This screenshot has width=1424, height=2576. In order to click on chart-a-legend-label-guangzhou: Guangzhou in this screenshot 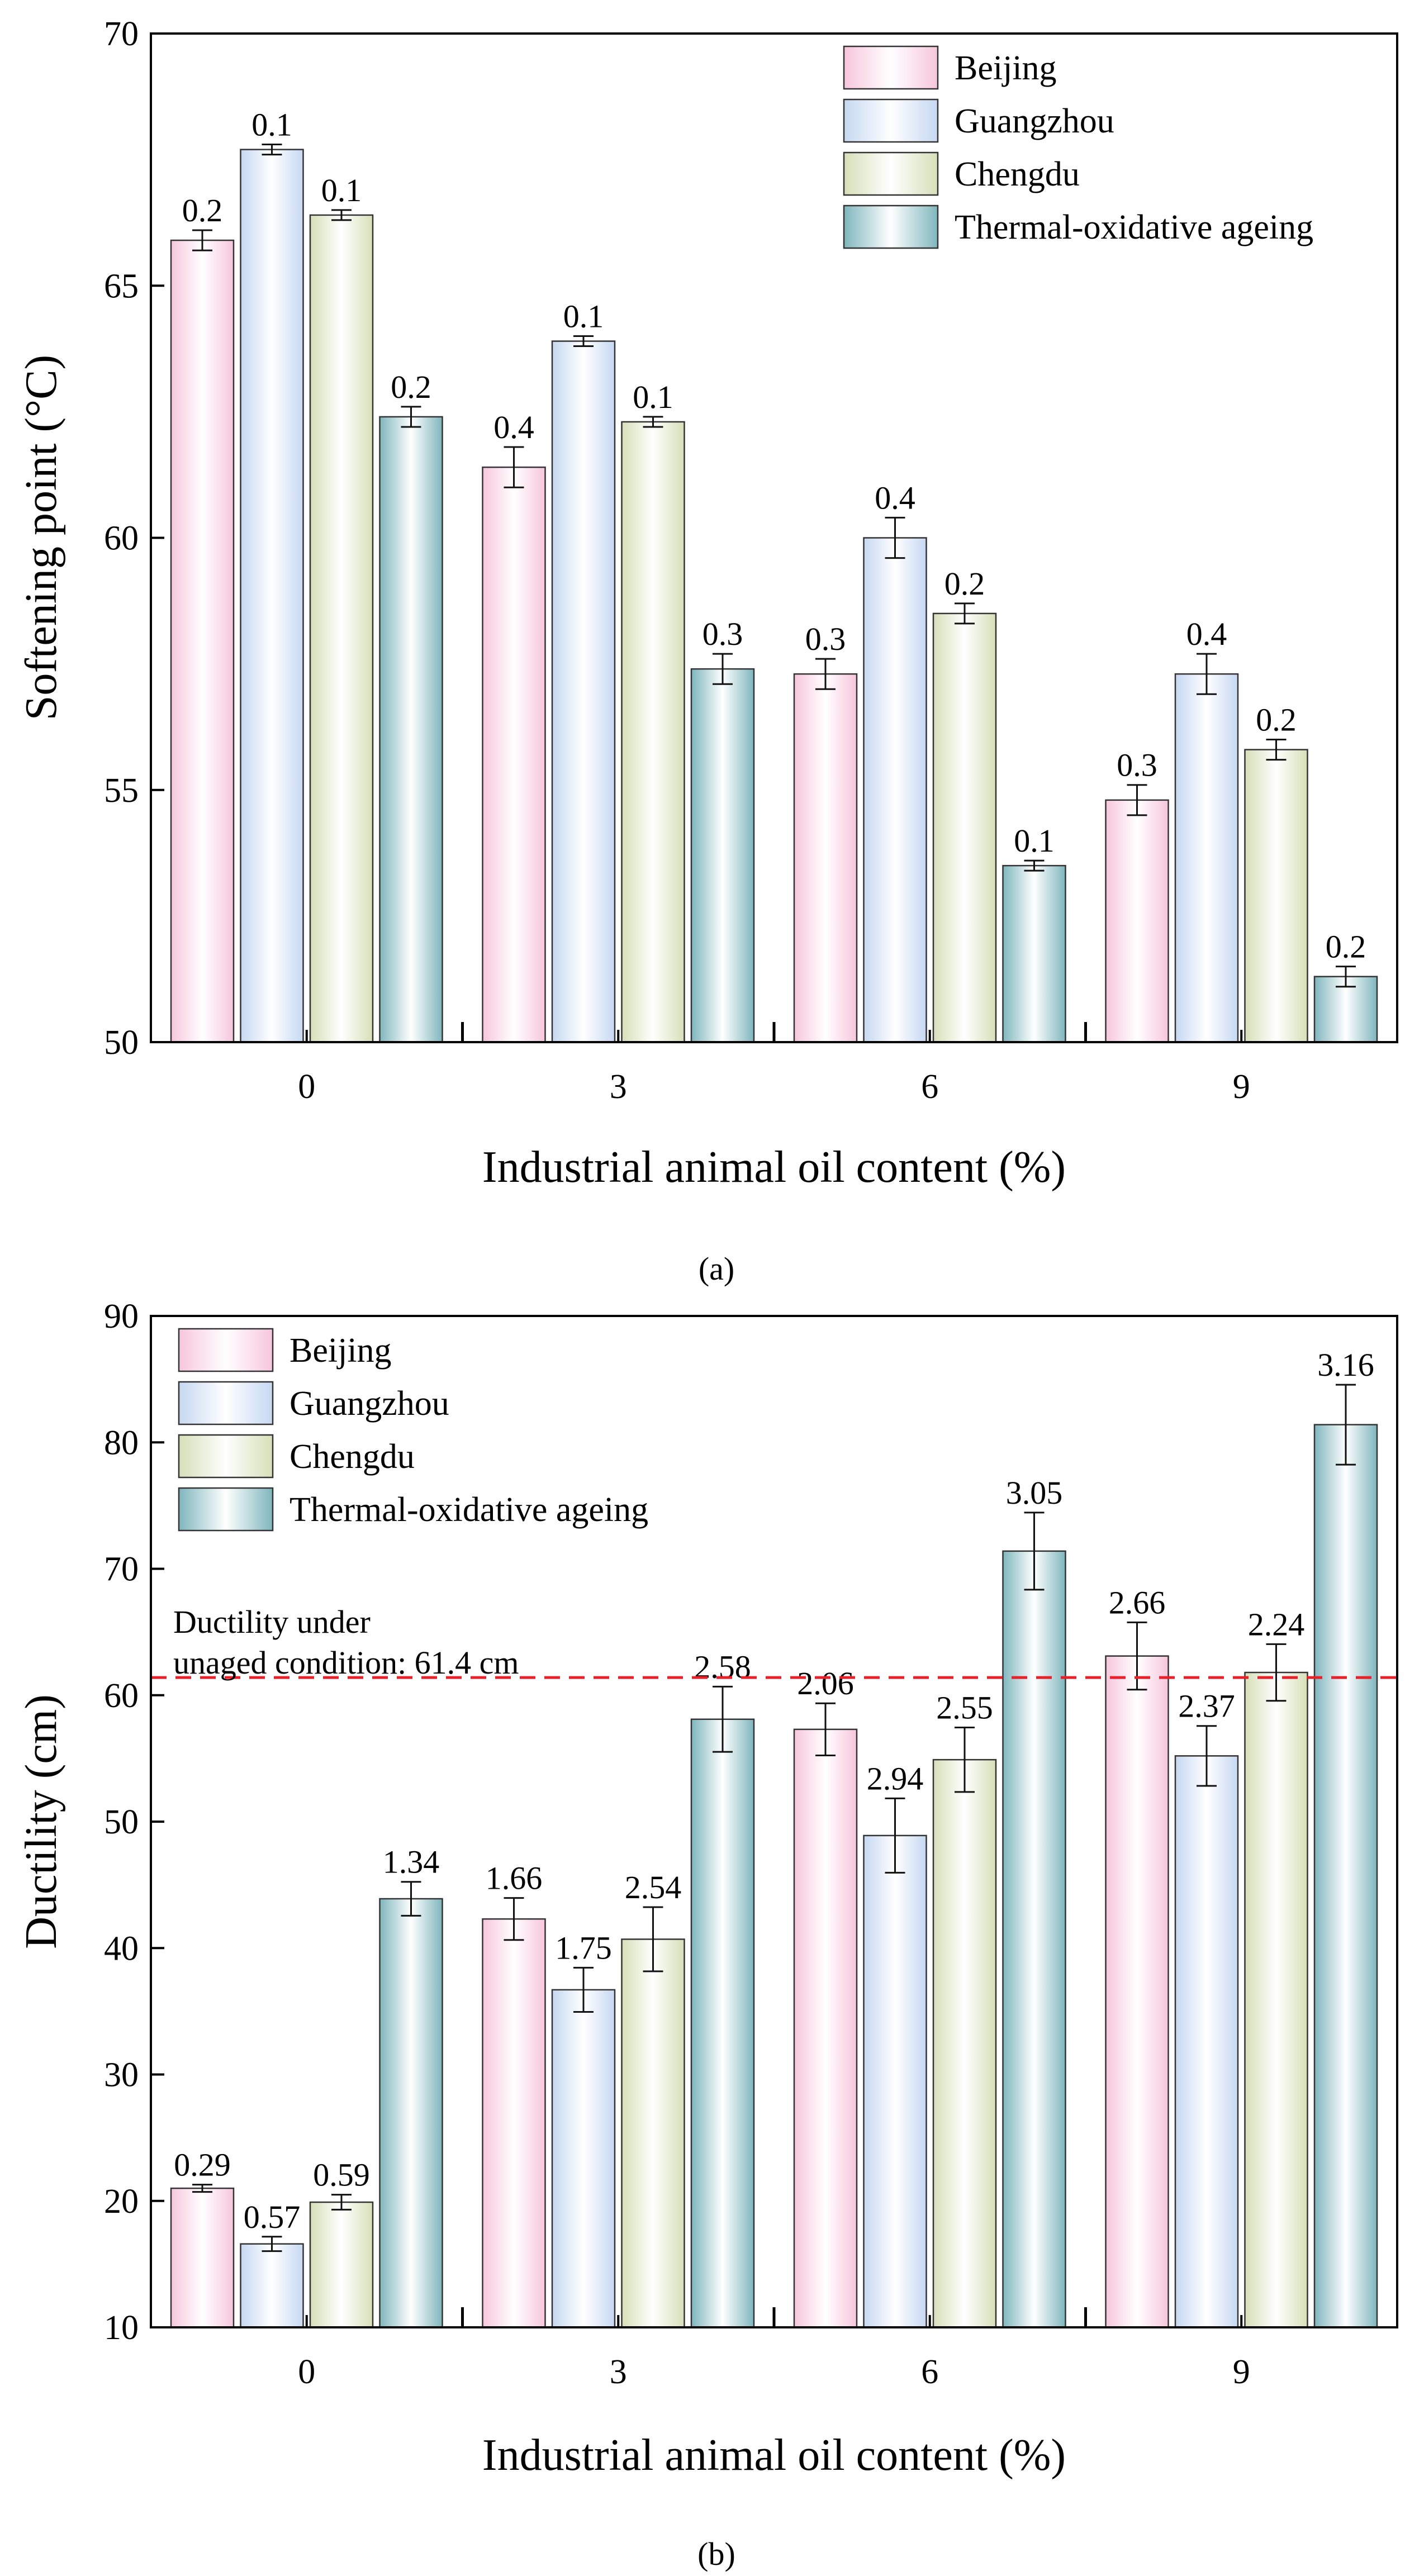, I will do `click(1034, 121)`.